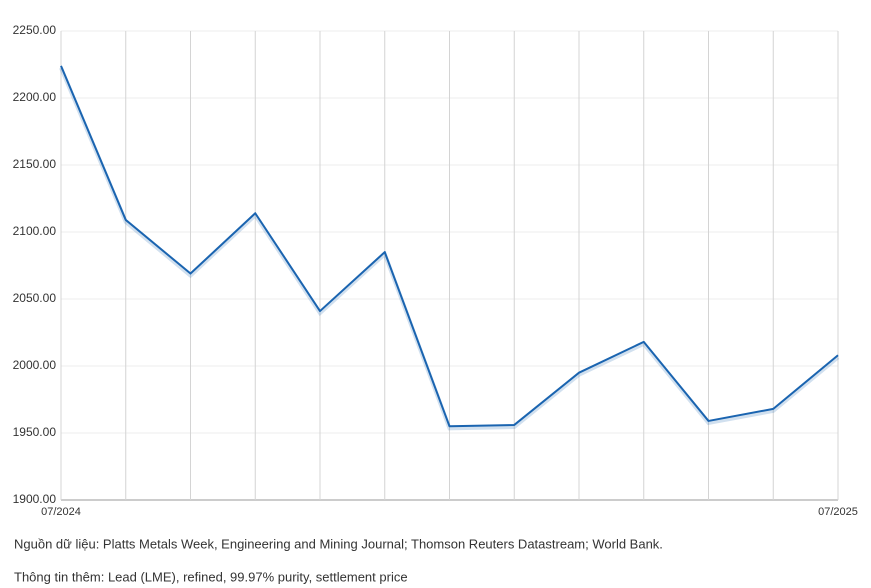  I want to click on x-tick-label: 07/2025, so click(838, 512).